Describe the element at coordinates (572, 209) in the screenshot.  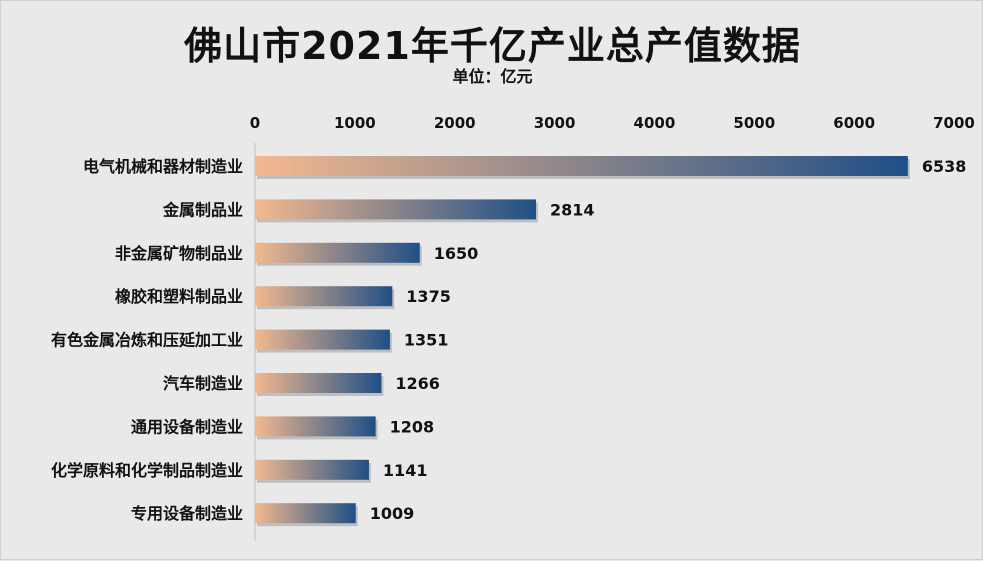
I see `data-label: 2814` at that location.